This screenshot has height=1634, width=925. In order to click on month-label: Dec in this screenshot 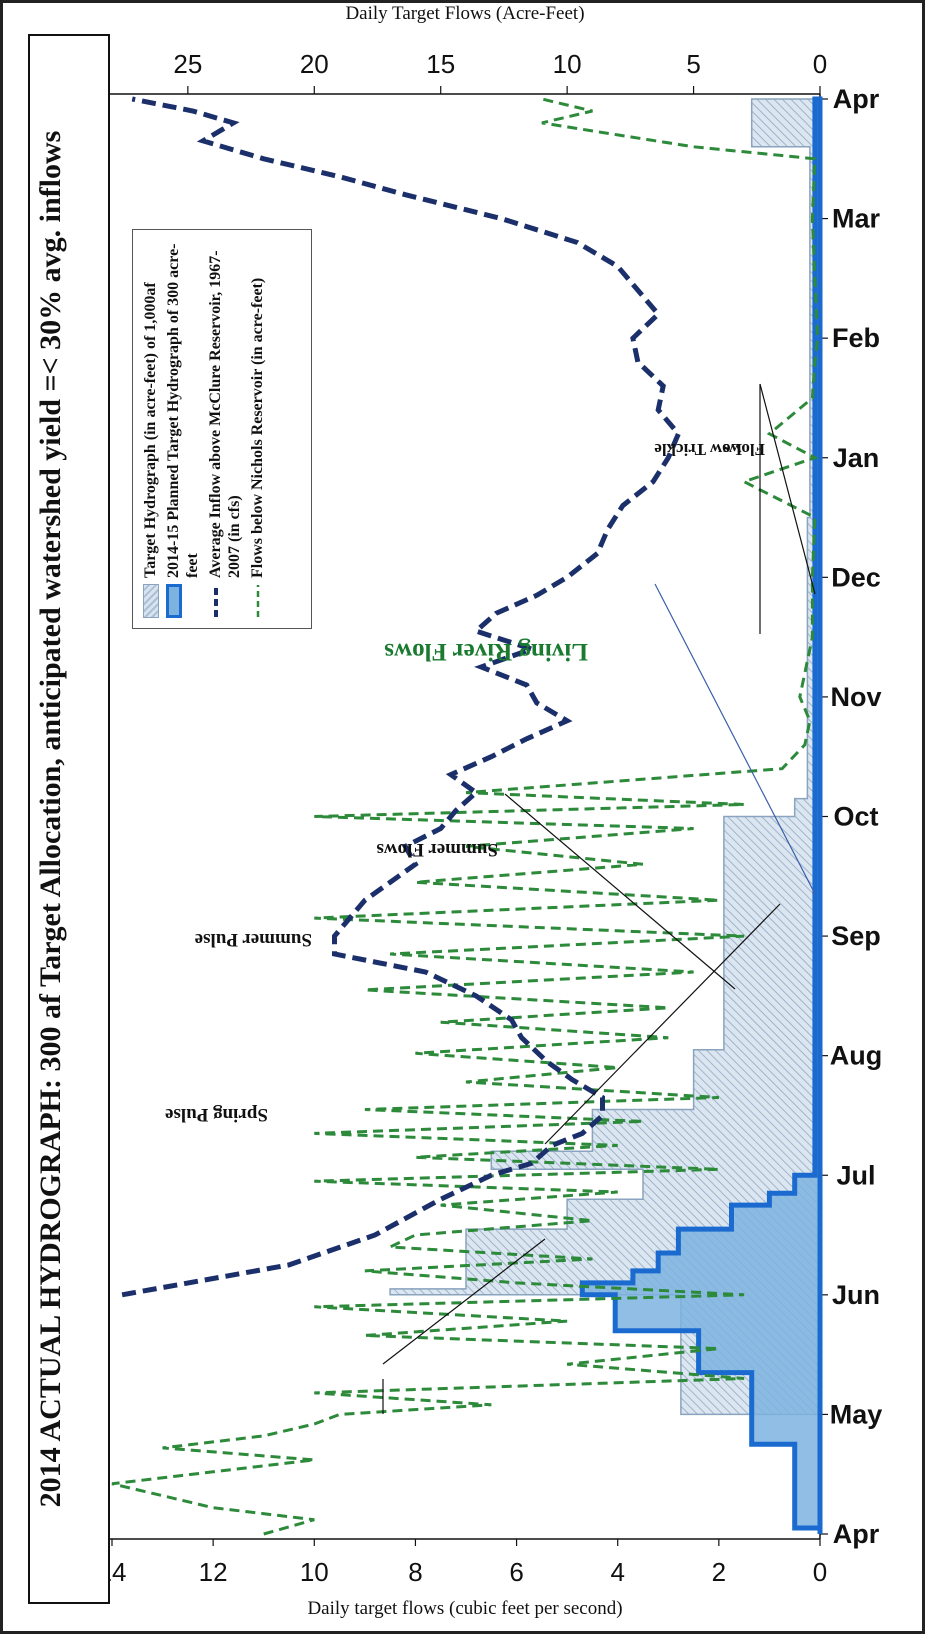, I will do `click(856, 577)`.